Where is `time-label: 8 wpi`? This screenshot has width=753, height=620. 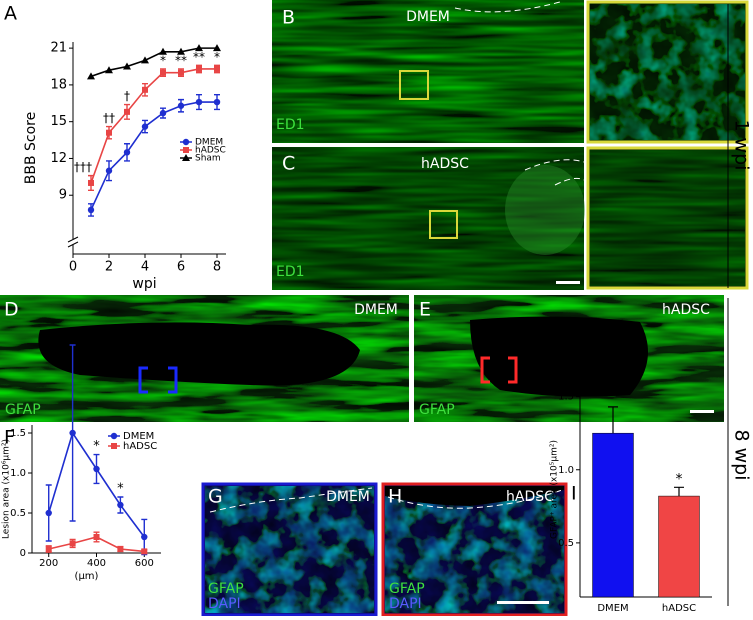
time-label: 8 wpi is located at coordinates (742, 454).